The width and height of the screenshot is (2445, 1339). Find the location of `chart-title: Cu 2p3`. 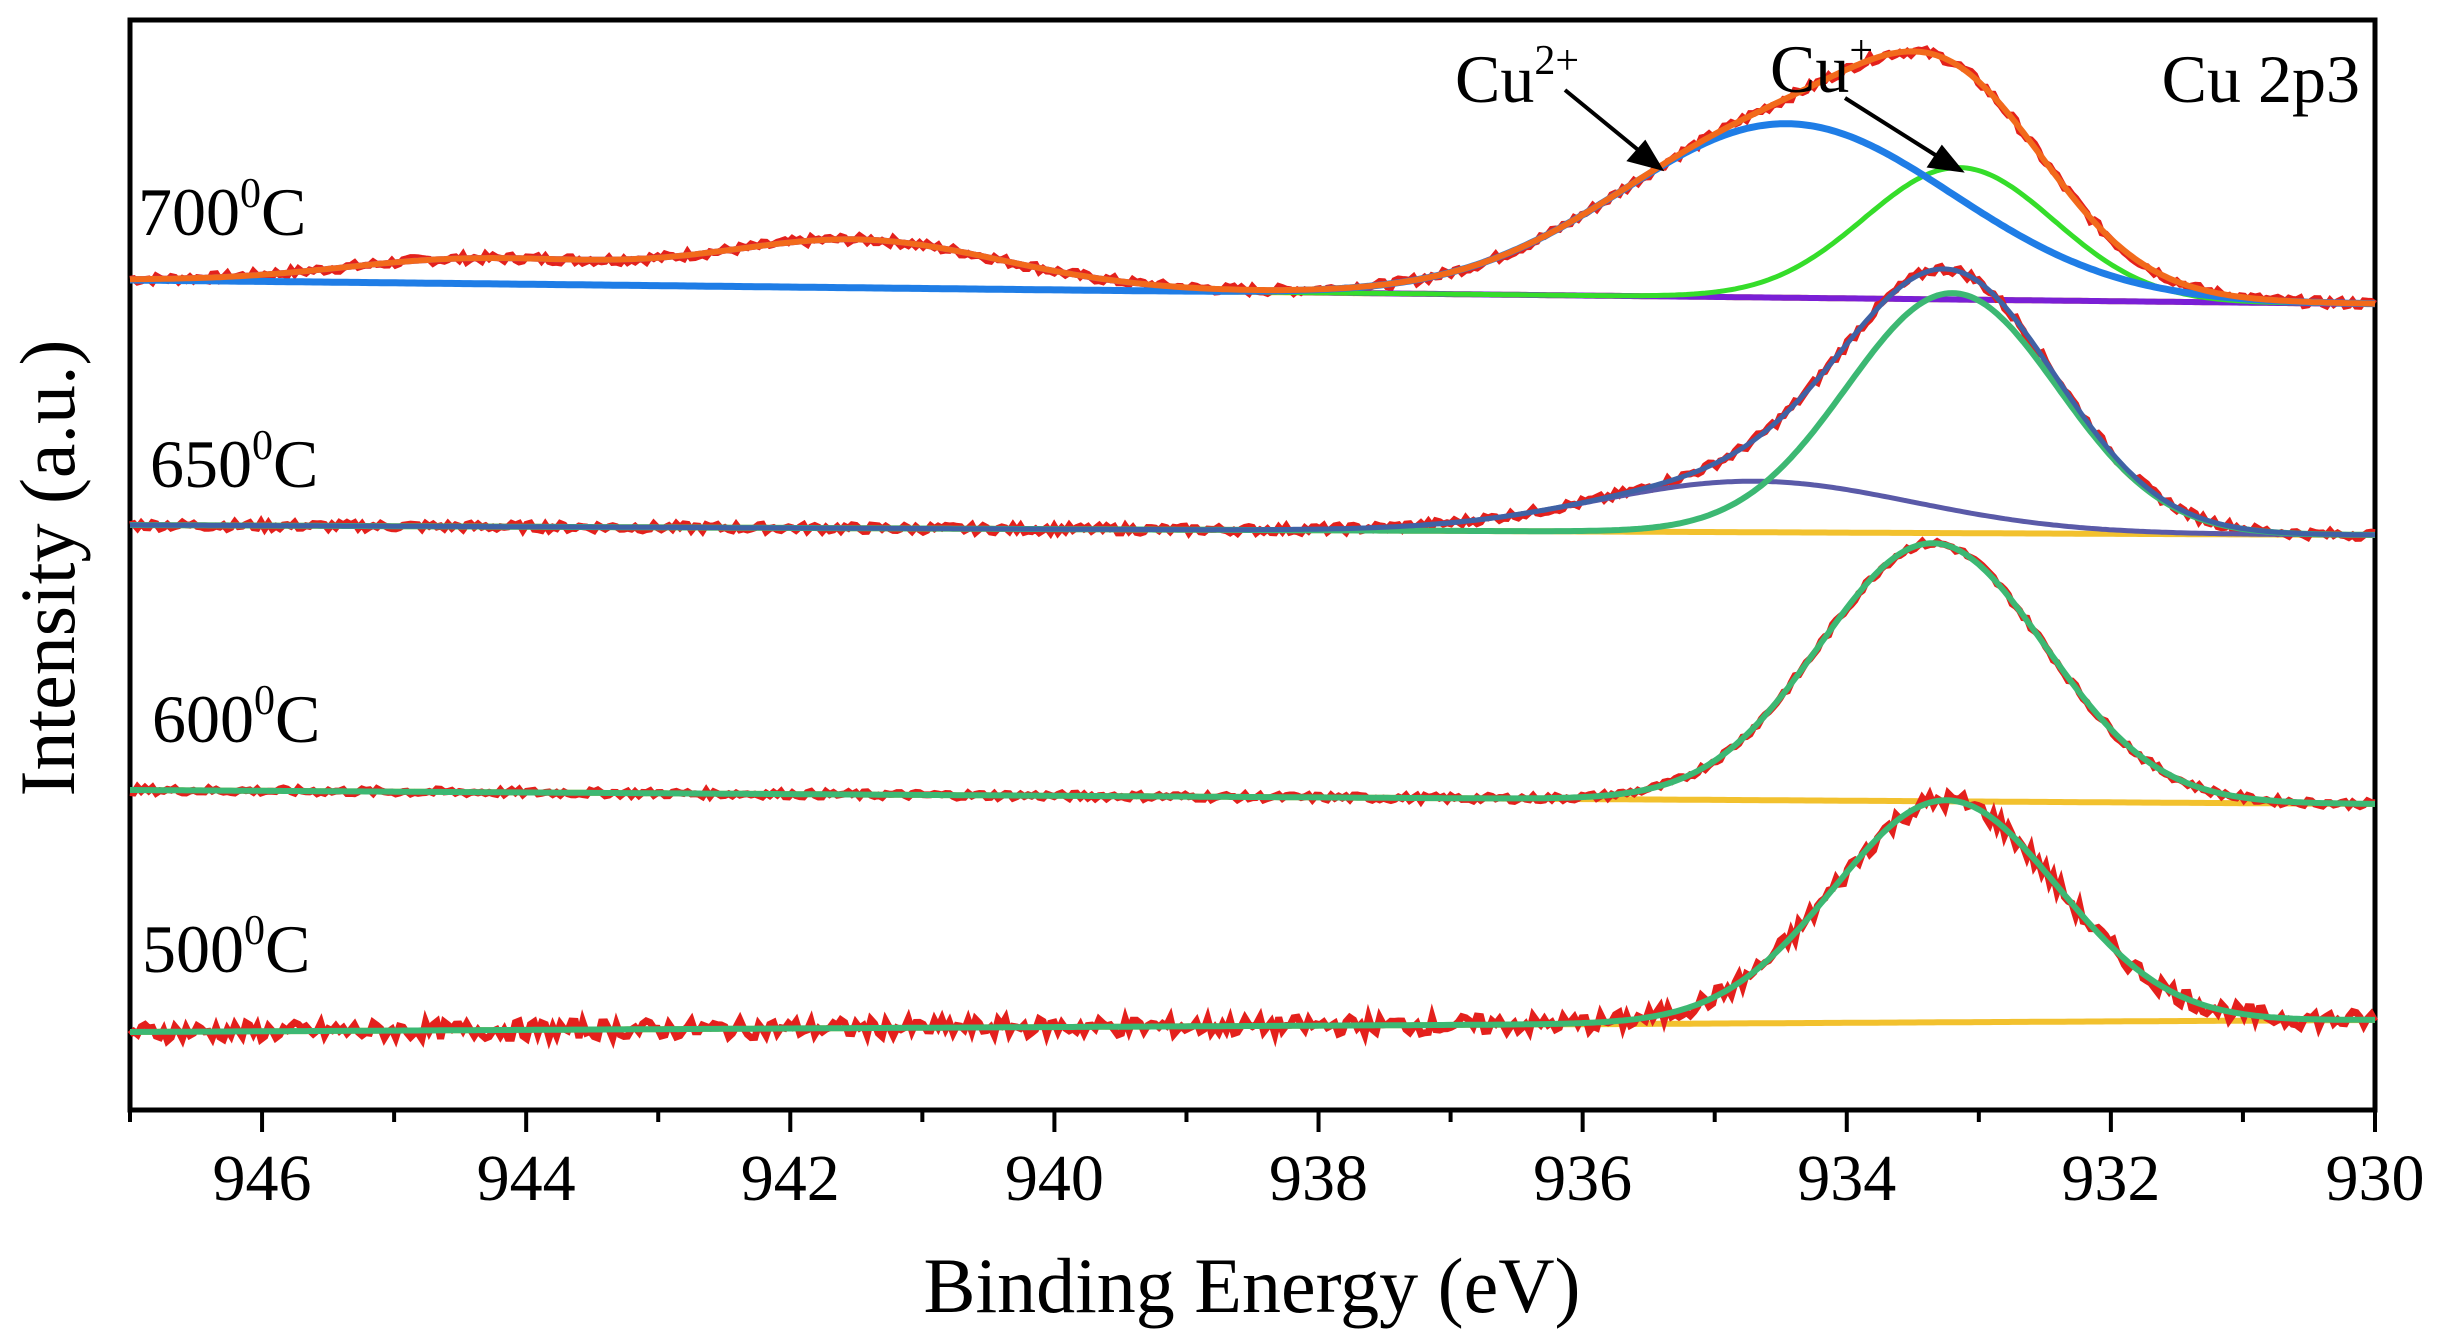

chart-title: Cu 2p3 is located at coordinates (2261, 79).